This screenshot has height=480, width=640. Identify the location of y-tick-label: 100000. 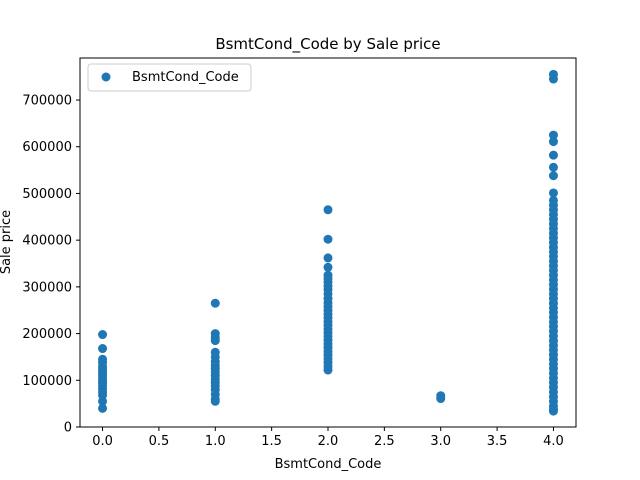
(47, 381).